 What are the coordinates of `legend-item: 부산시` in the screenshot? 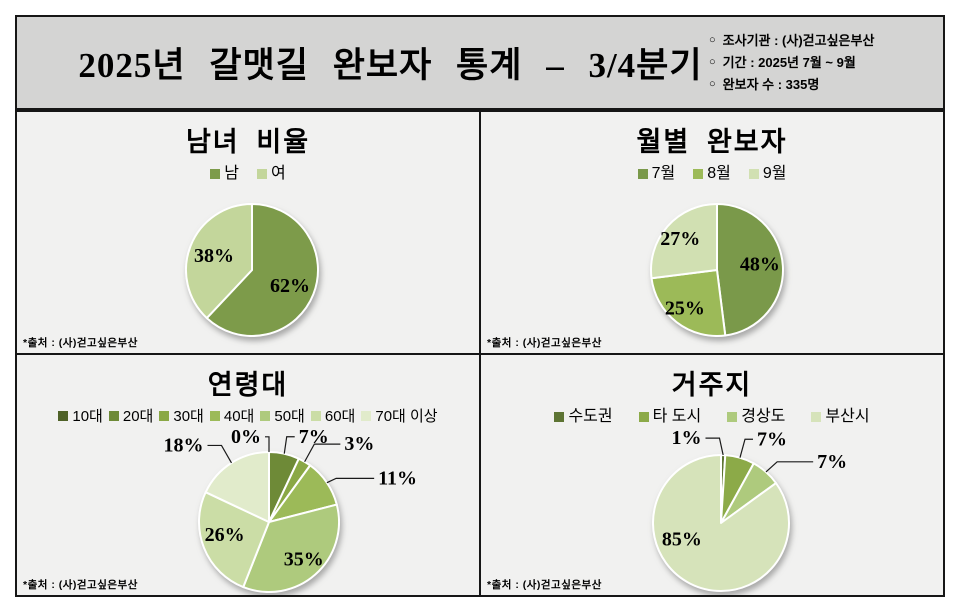 It's located at (840, 416).